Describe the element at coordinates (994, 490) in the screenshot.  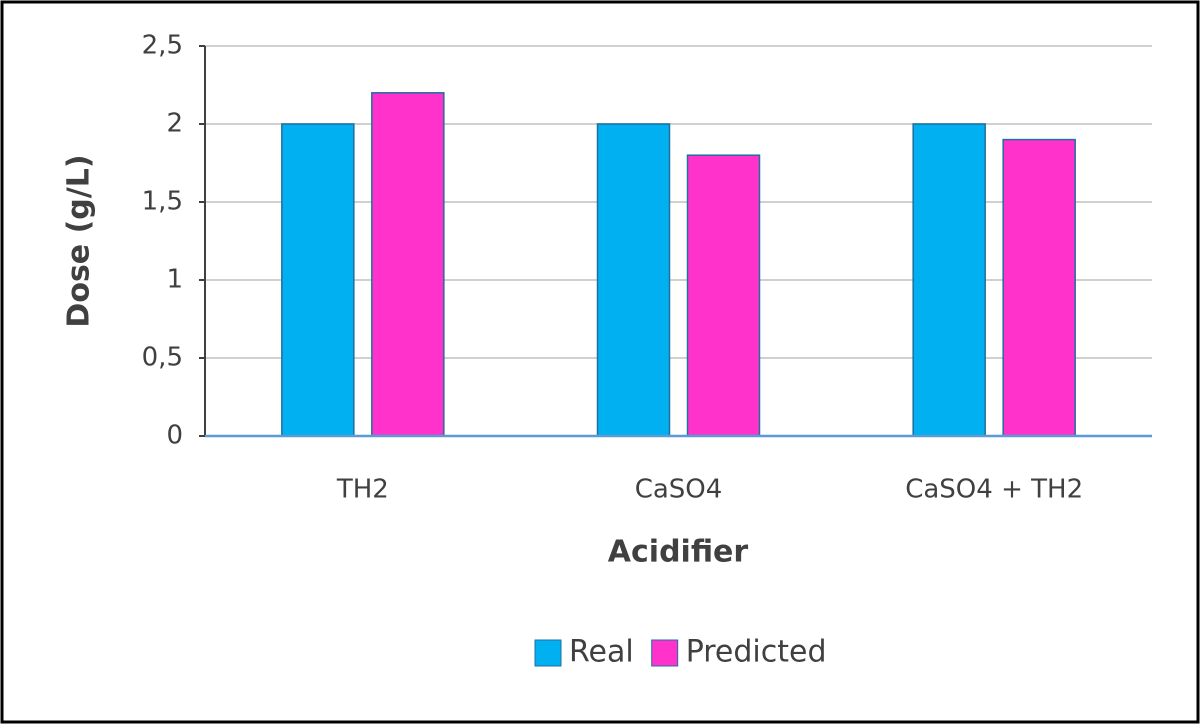
I see `x-tick-label: CaSO4 + TH2` at that location.